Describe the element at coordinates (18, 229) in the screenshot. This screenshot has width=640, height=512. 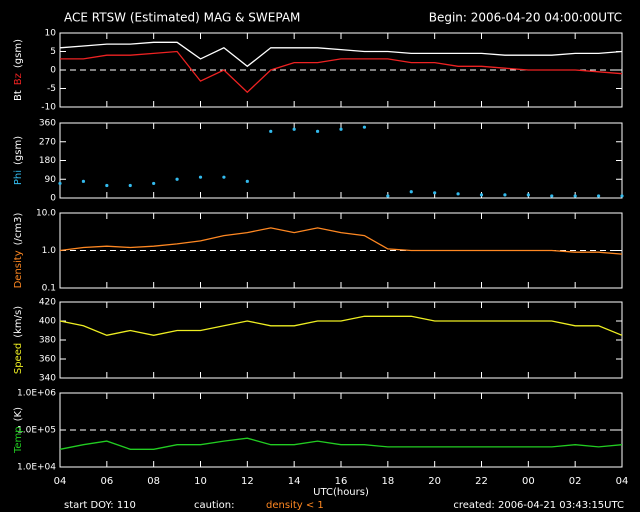
I see `y-label-part: (/cm3)` at that location.